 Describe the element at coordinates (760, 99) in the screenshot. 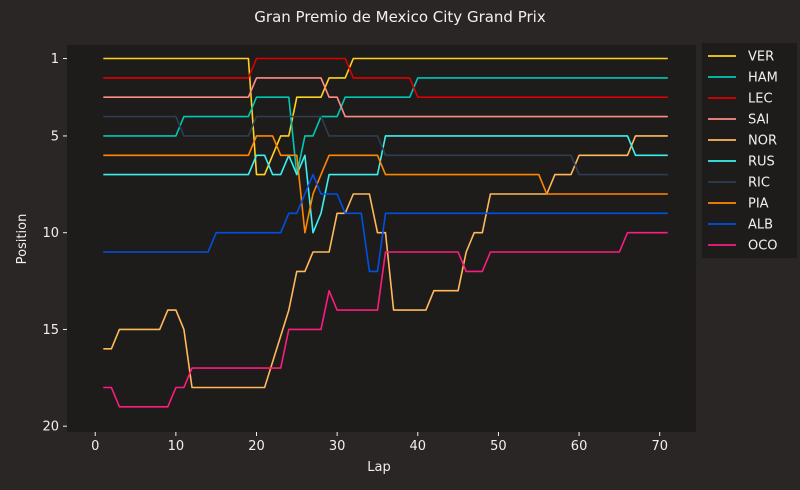

I see `legend-label-lec: LEC` at that location.